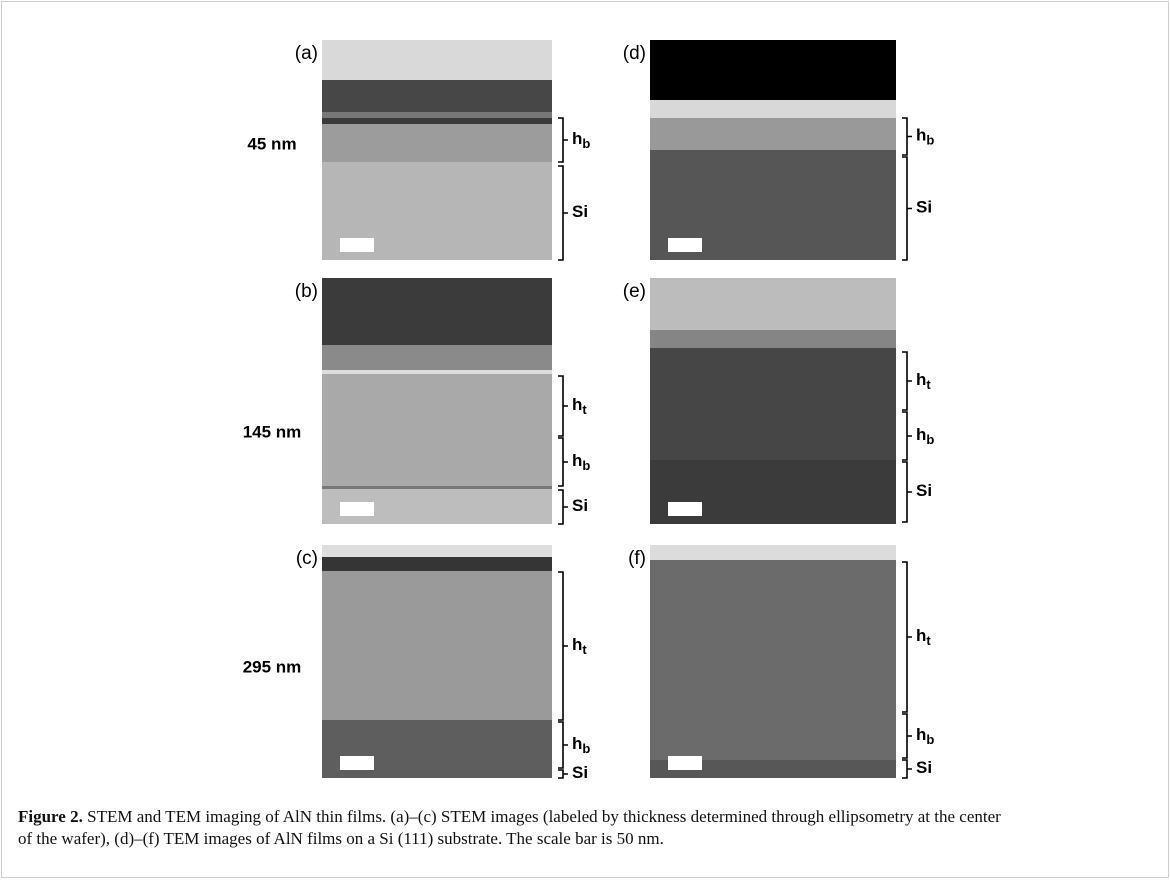 Image resolution: width=1170 pixels, height=884 pixels. I want to click on thickness-label: 295 nm, so click(272, 666).